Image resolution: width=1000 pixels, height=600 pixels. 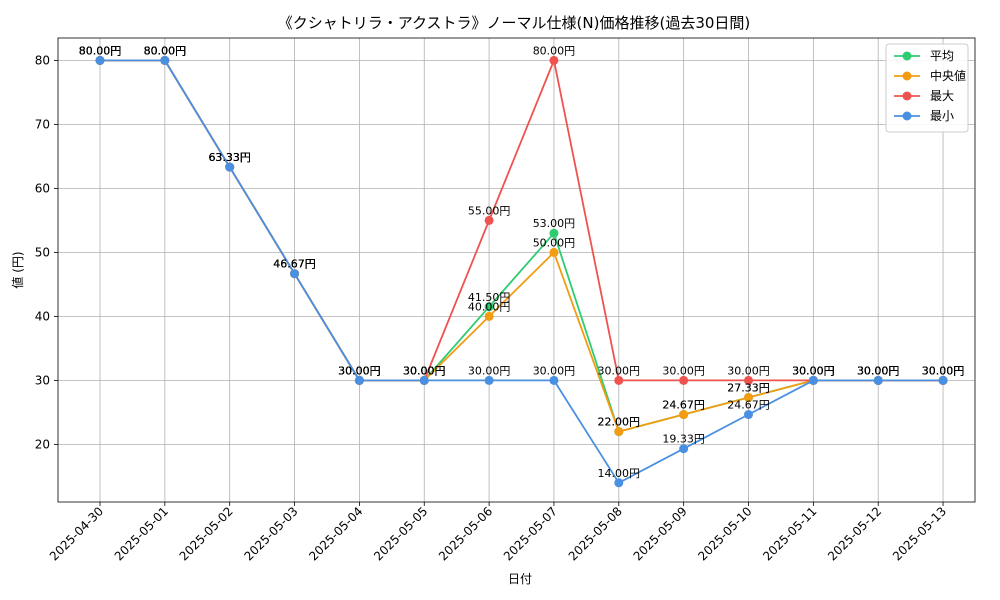 I want to click on chart-title: 《クシャトリラ・アクストラ》ノーマル仕様(N)価格推移(過去30日間), so click(x=514, y=23).